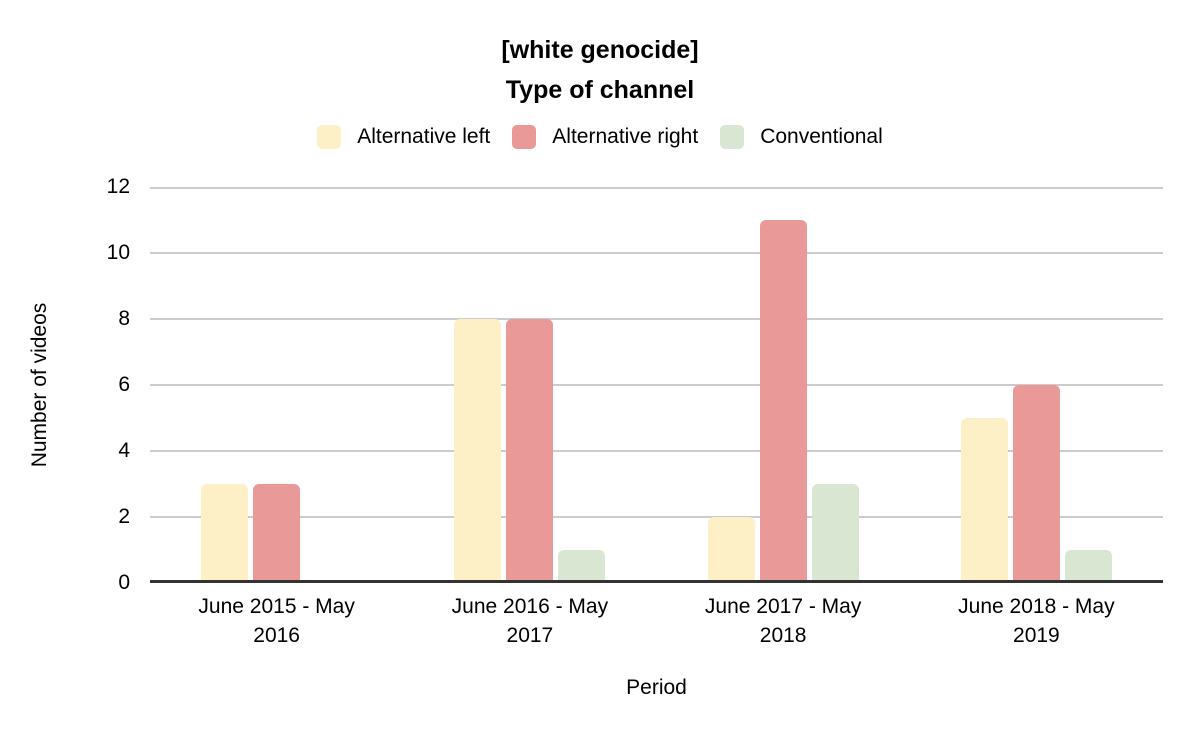 This screenshot has height=742, width=1200. Describe the element at coordinates (118, 252) in the screenshot. I see `y-tick-label: 10` at that location.